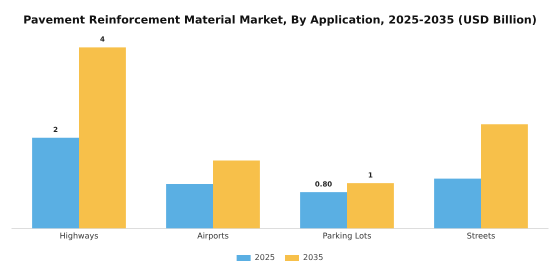 This screenshot has height=280, width=560. I want to click on x-tick-label: Parking Lots, so click(347, 235).